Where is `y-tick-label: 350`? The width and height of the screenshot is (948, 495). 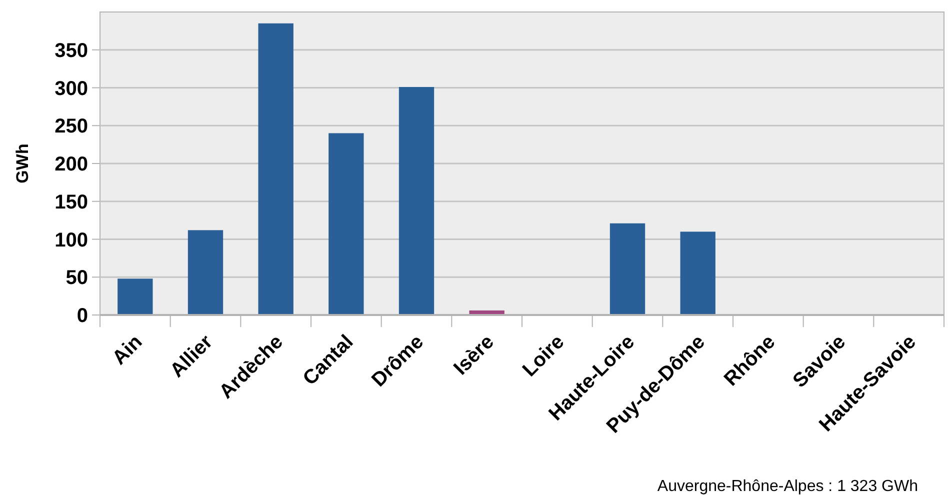 y-tick-label: 350 is located at coordinates (71, 51).